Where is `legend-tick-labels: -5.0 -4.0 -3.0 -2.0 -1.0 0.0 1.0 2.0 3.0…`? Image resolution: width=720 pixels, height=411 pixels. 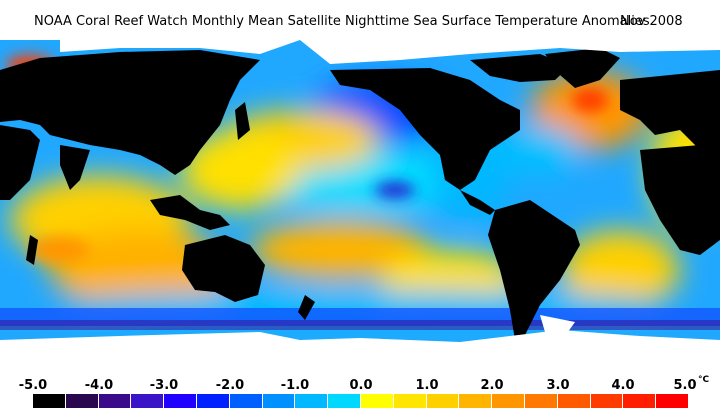 legend-tick-labels: -5.0 -4.0 -3.0 -2.0 -1.0 0.0 1.0 2.0 3.0… is located at coordinates (360, 384).